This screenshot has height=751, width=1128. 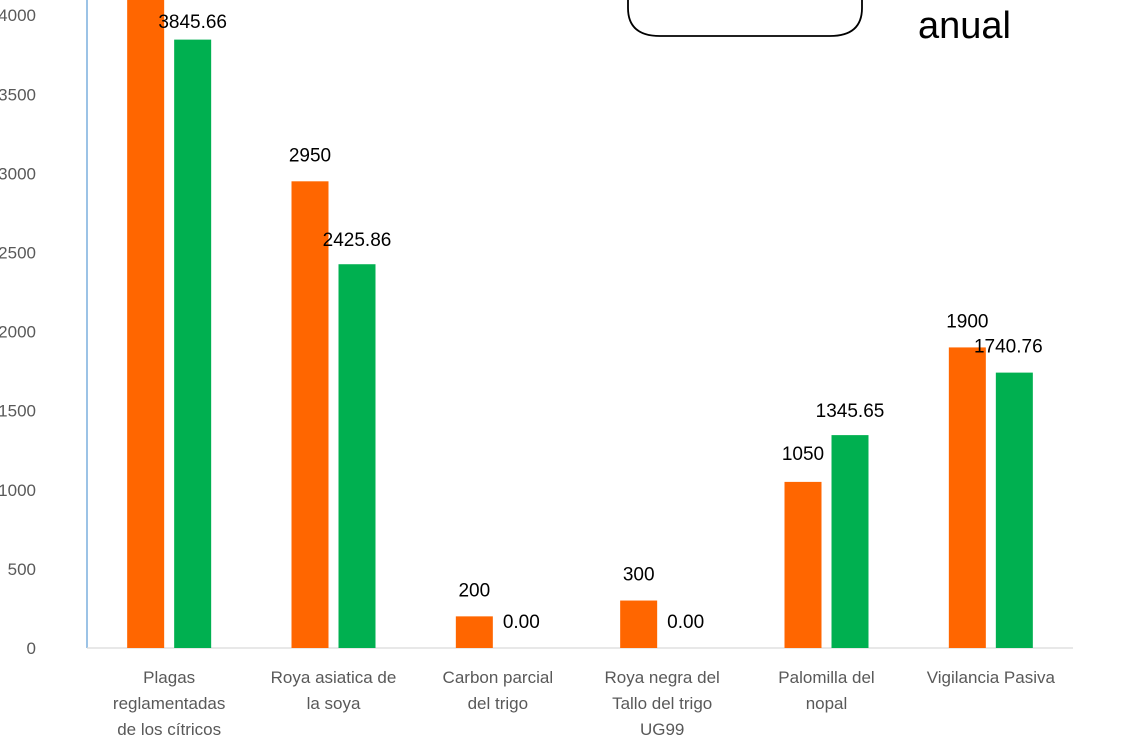 What do you see at coordinates (169, 703) in the screenshot?
I see `category-label: reglamentadas` at bounding box center [169, 703].